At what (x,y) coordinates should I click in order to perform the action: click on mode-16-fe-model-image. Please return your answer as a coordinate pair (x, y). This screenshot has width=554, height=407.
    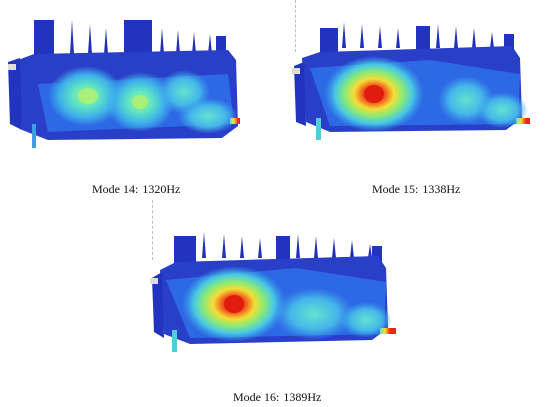
    Looking at the image, I should click on (273, 292).